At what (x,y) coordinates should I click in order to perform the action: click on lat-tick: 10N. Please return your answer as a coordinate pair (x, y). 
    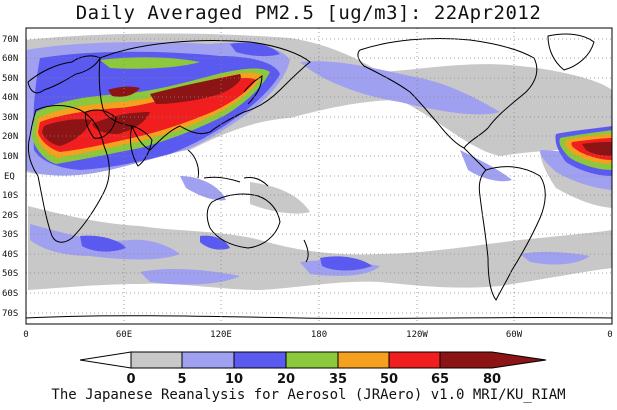
    Looking at the image, I should click on (10, 157).